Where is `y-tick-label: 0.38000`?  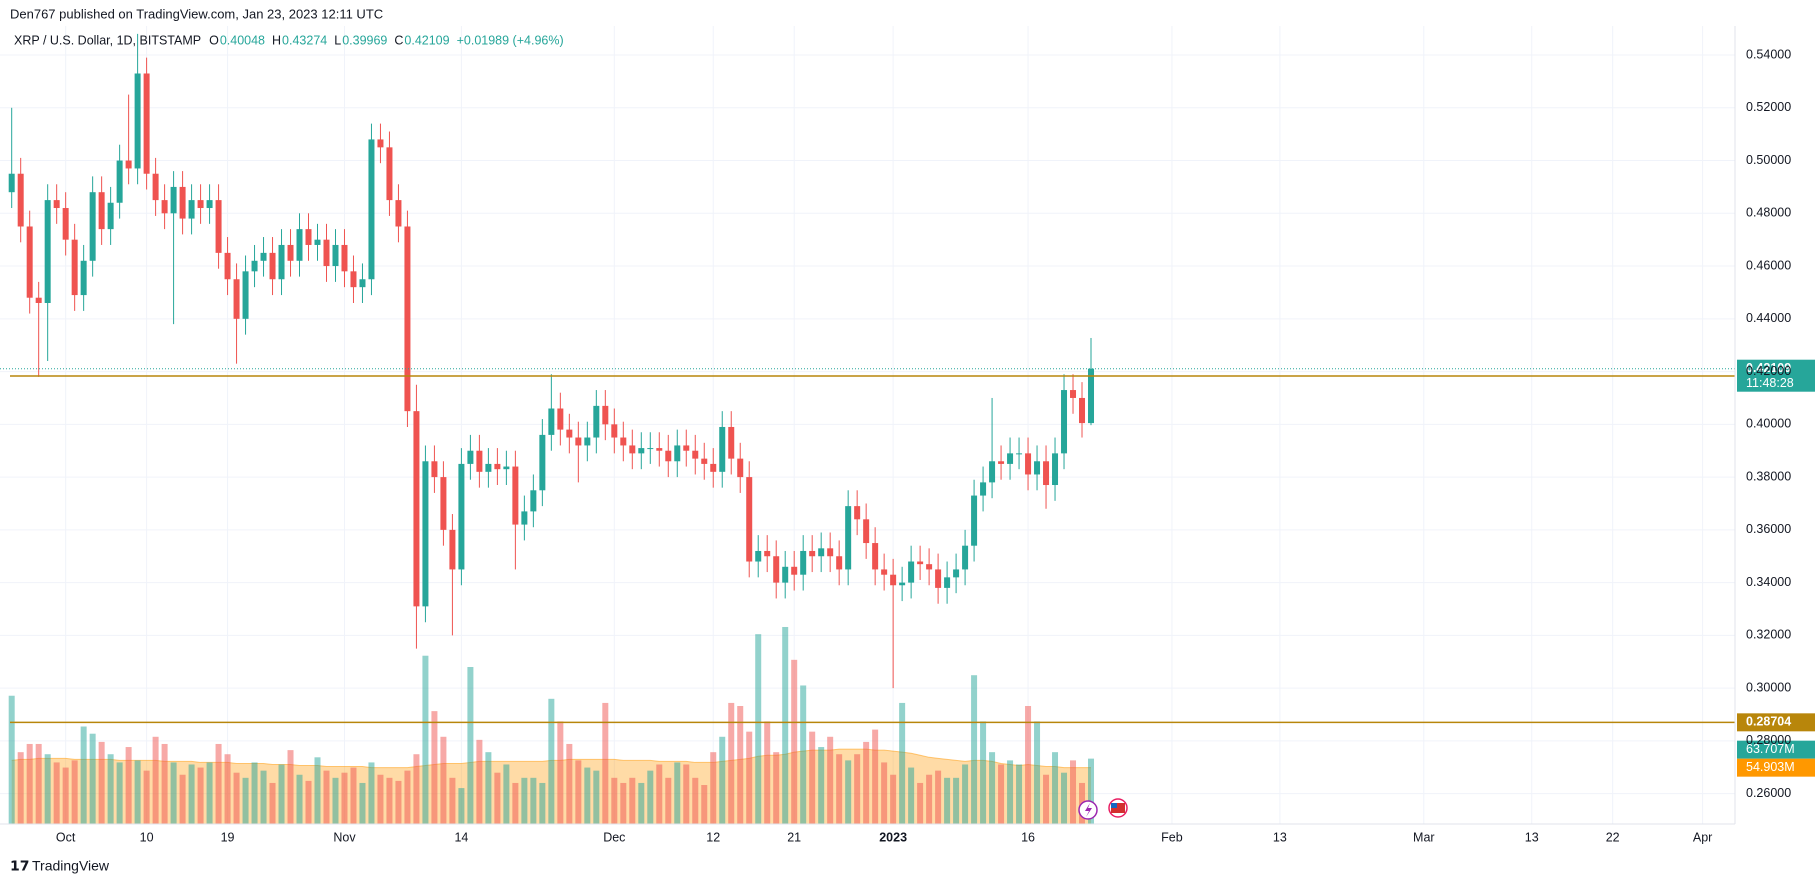
y-tick-label: 0.38000 is located at coordinates (1768, 476).